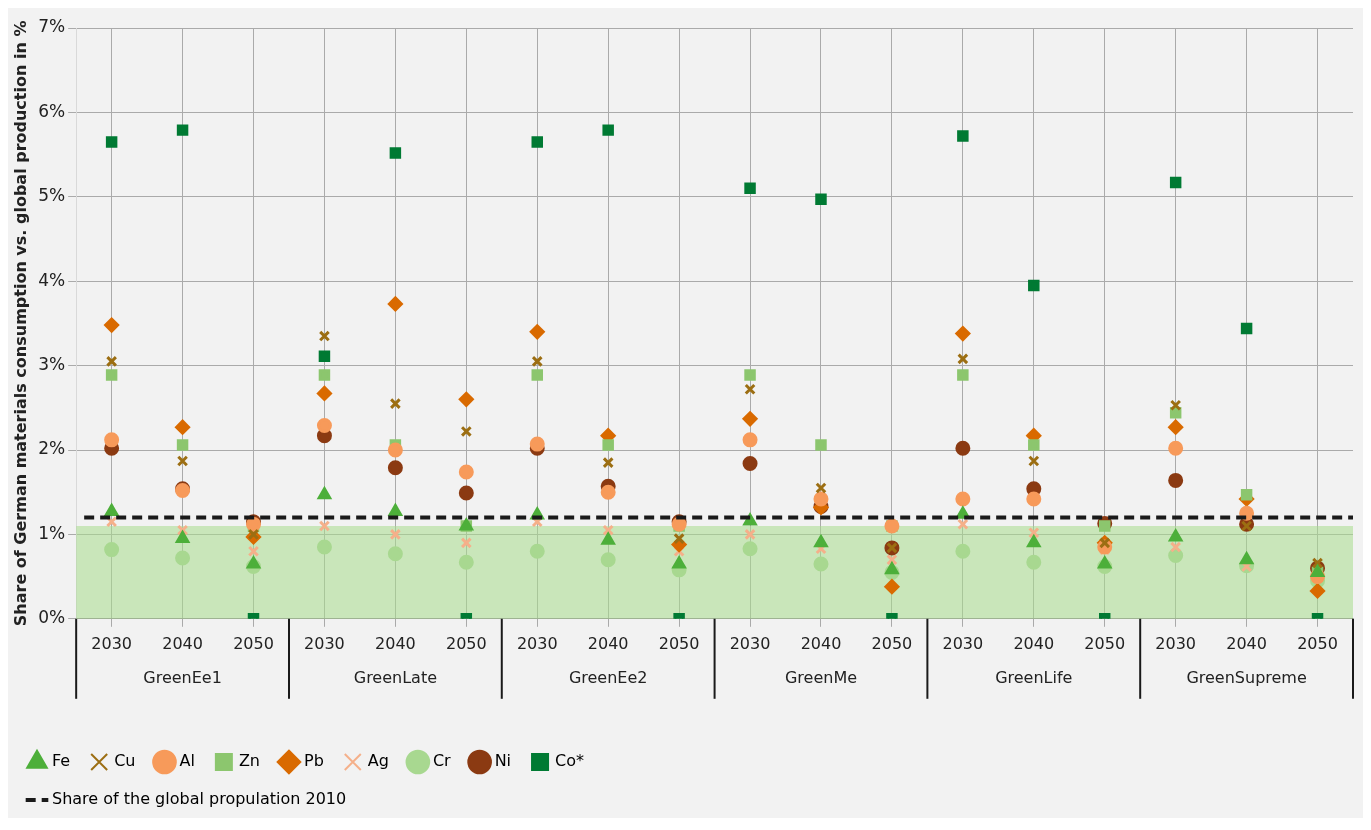 This screenshot has height=830, width=1371. Describe the element at coordinates (182, 677) in the screenshot. I see `text: GreenEe1` at that location.